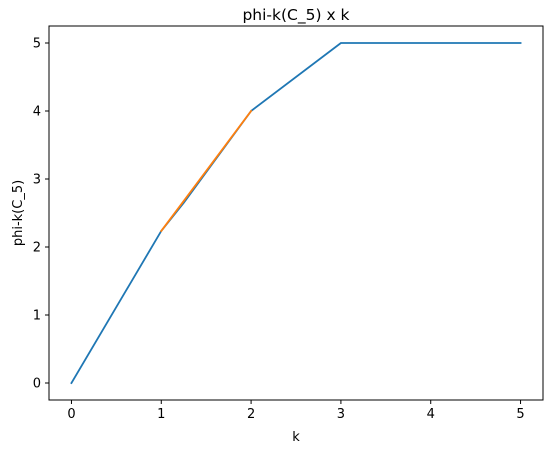 Image resolution: width=554 pixels, height=455 pixels. I want to click on x-tick-label: 3, so click(341, 414).